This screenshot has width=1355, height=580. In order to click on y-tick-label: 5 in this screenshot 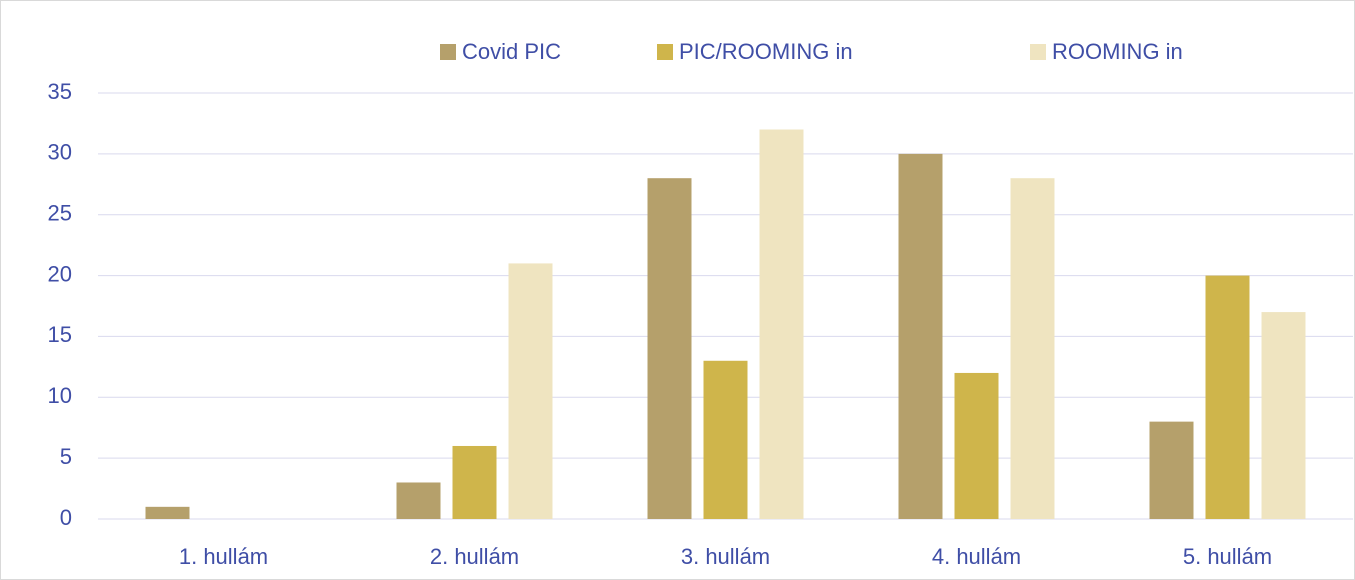, I will do `click(66, 456)`.